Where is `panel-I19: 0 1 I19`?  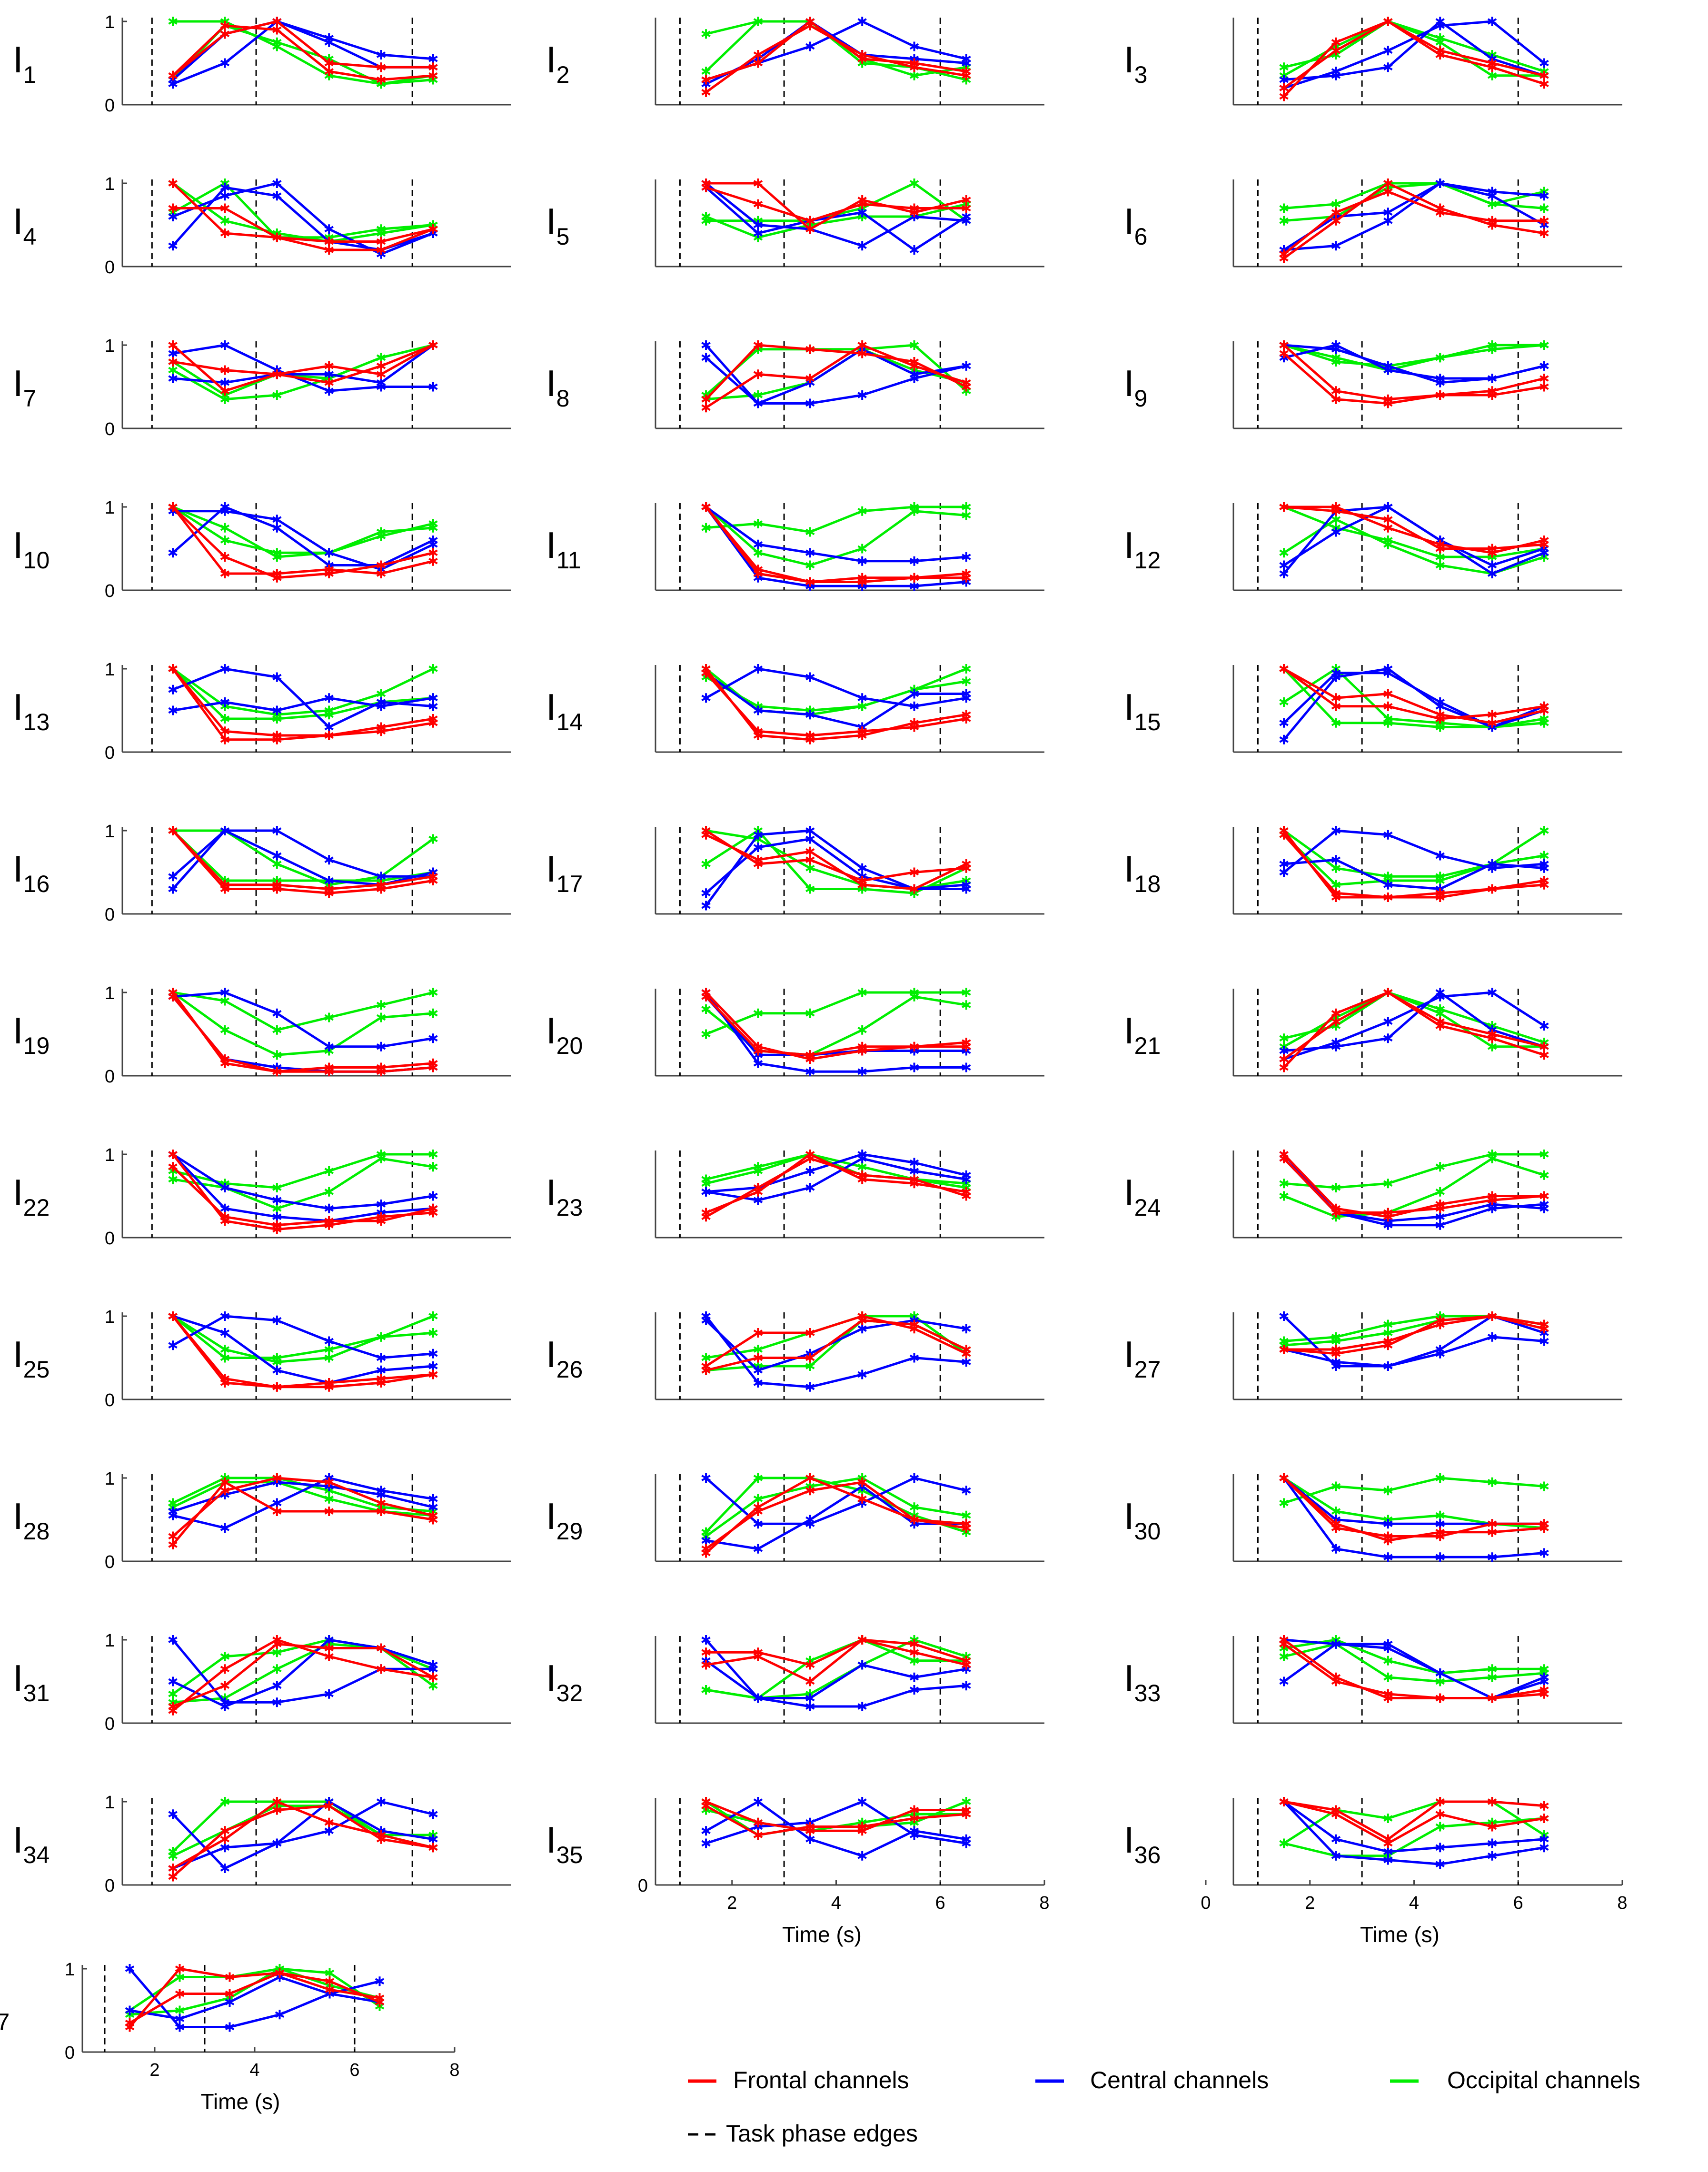
panel-I19: 0 1 I19 is located at coordinates (262, 1035).